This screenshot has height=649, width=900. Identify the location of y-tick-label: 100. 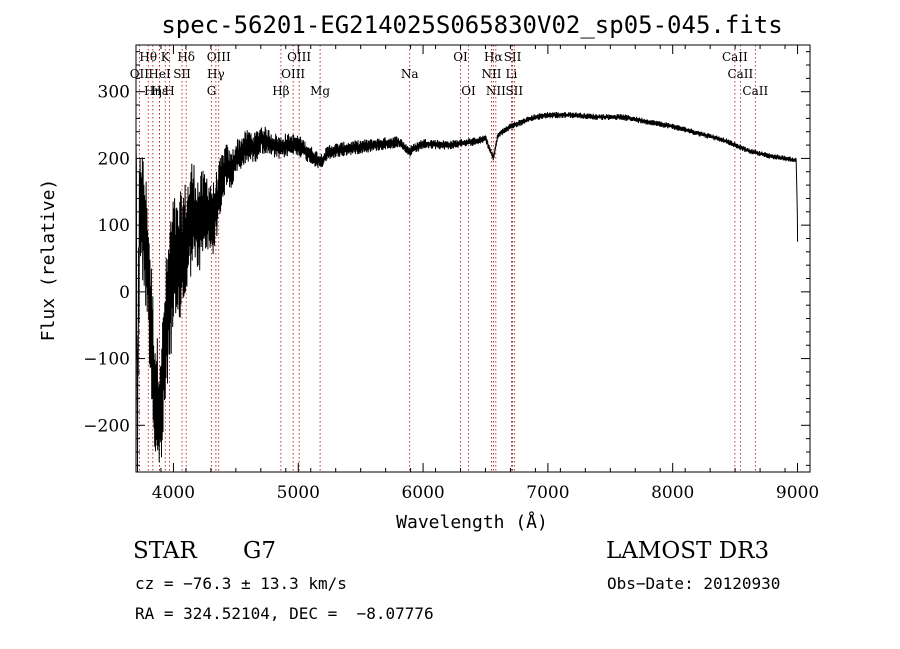
(114, 226).